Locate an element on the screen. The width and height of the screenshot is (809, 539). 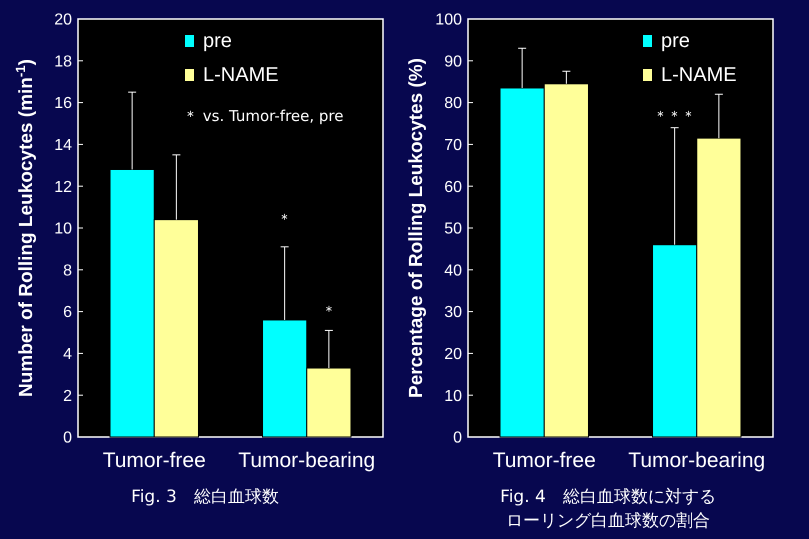
annotation: ＊ vs. Tumor-free, pre is located at coordinates (263, 116).